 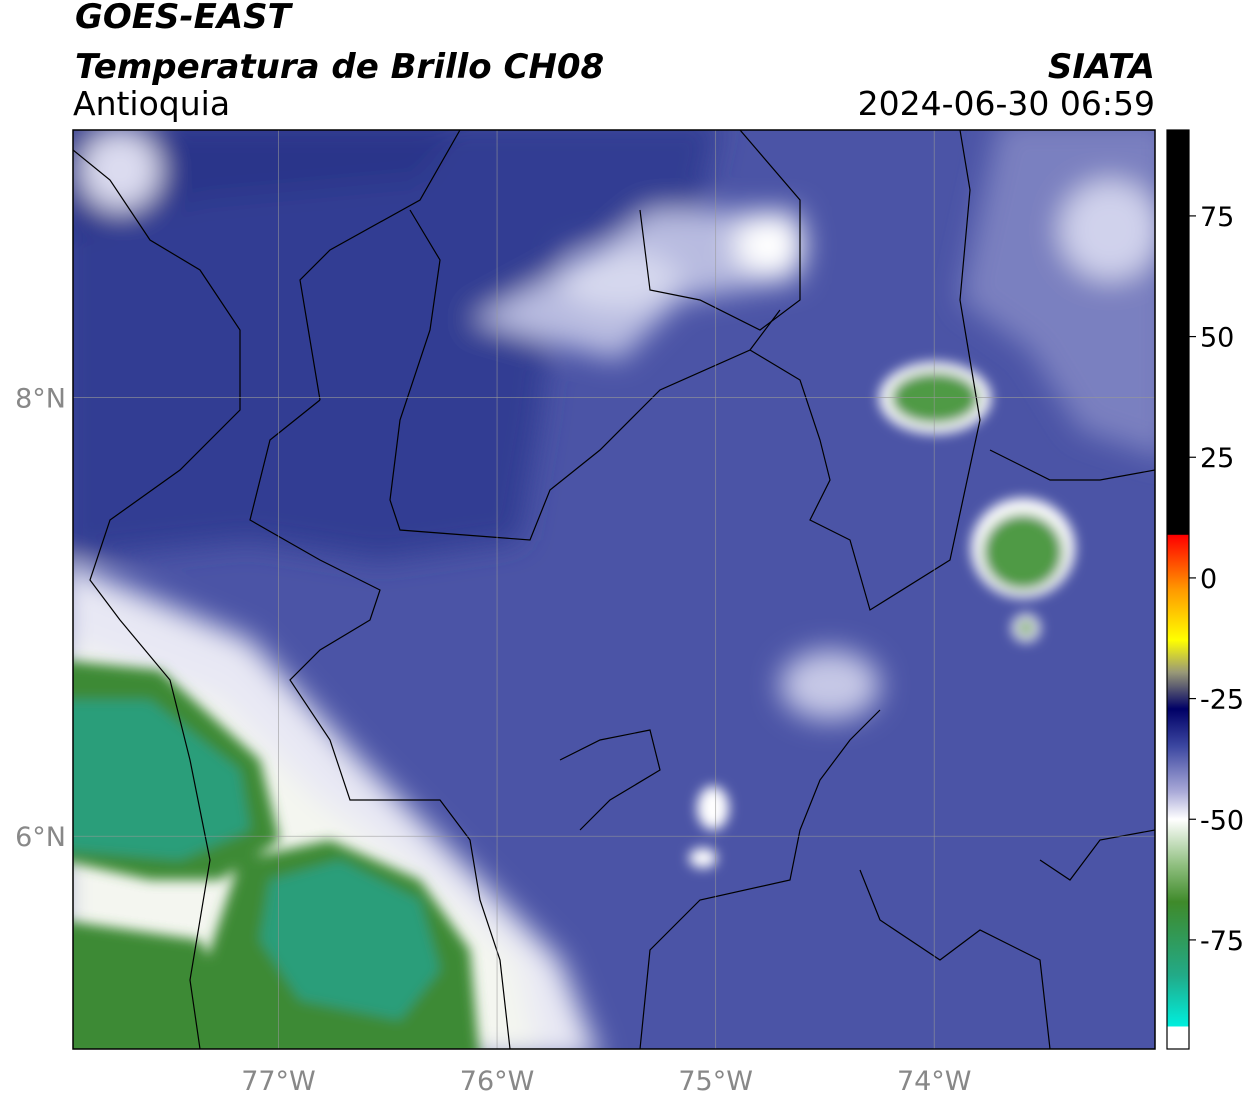 What do you see at coordinates (1222, 700) in the screenshot?
I see `colorbar-tick-label: -25` at bounding box center [1222, 700].